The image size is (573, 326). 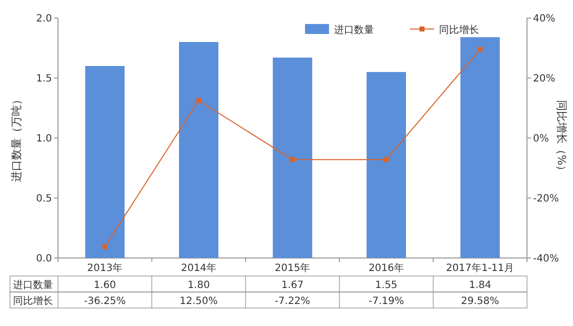 I want to click on y-tick-label: 2.0, so click(x=44, y=19).